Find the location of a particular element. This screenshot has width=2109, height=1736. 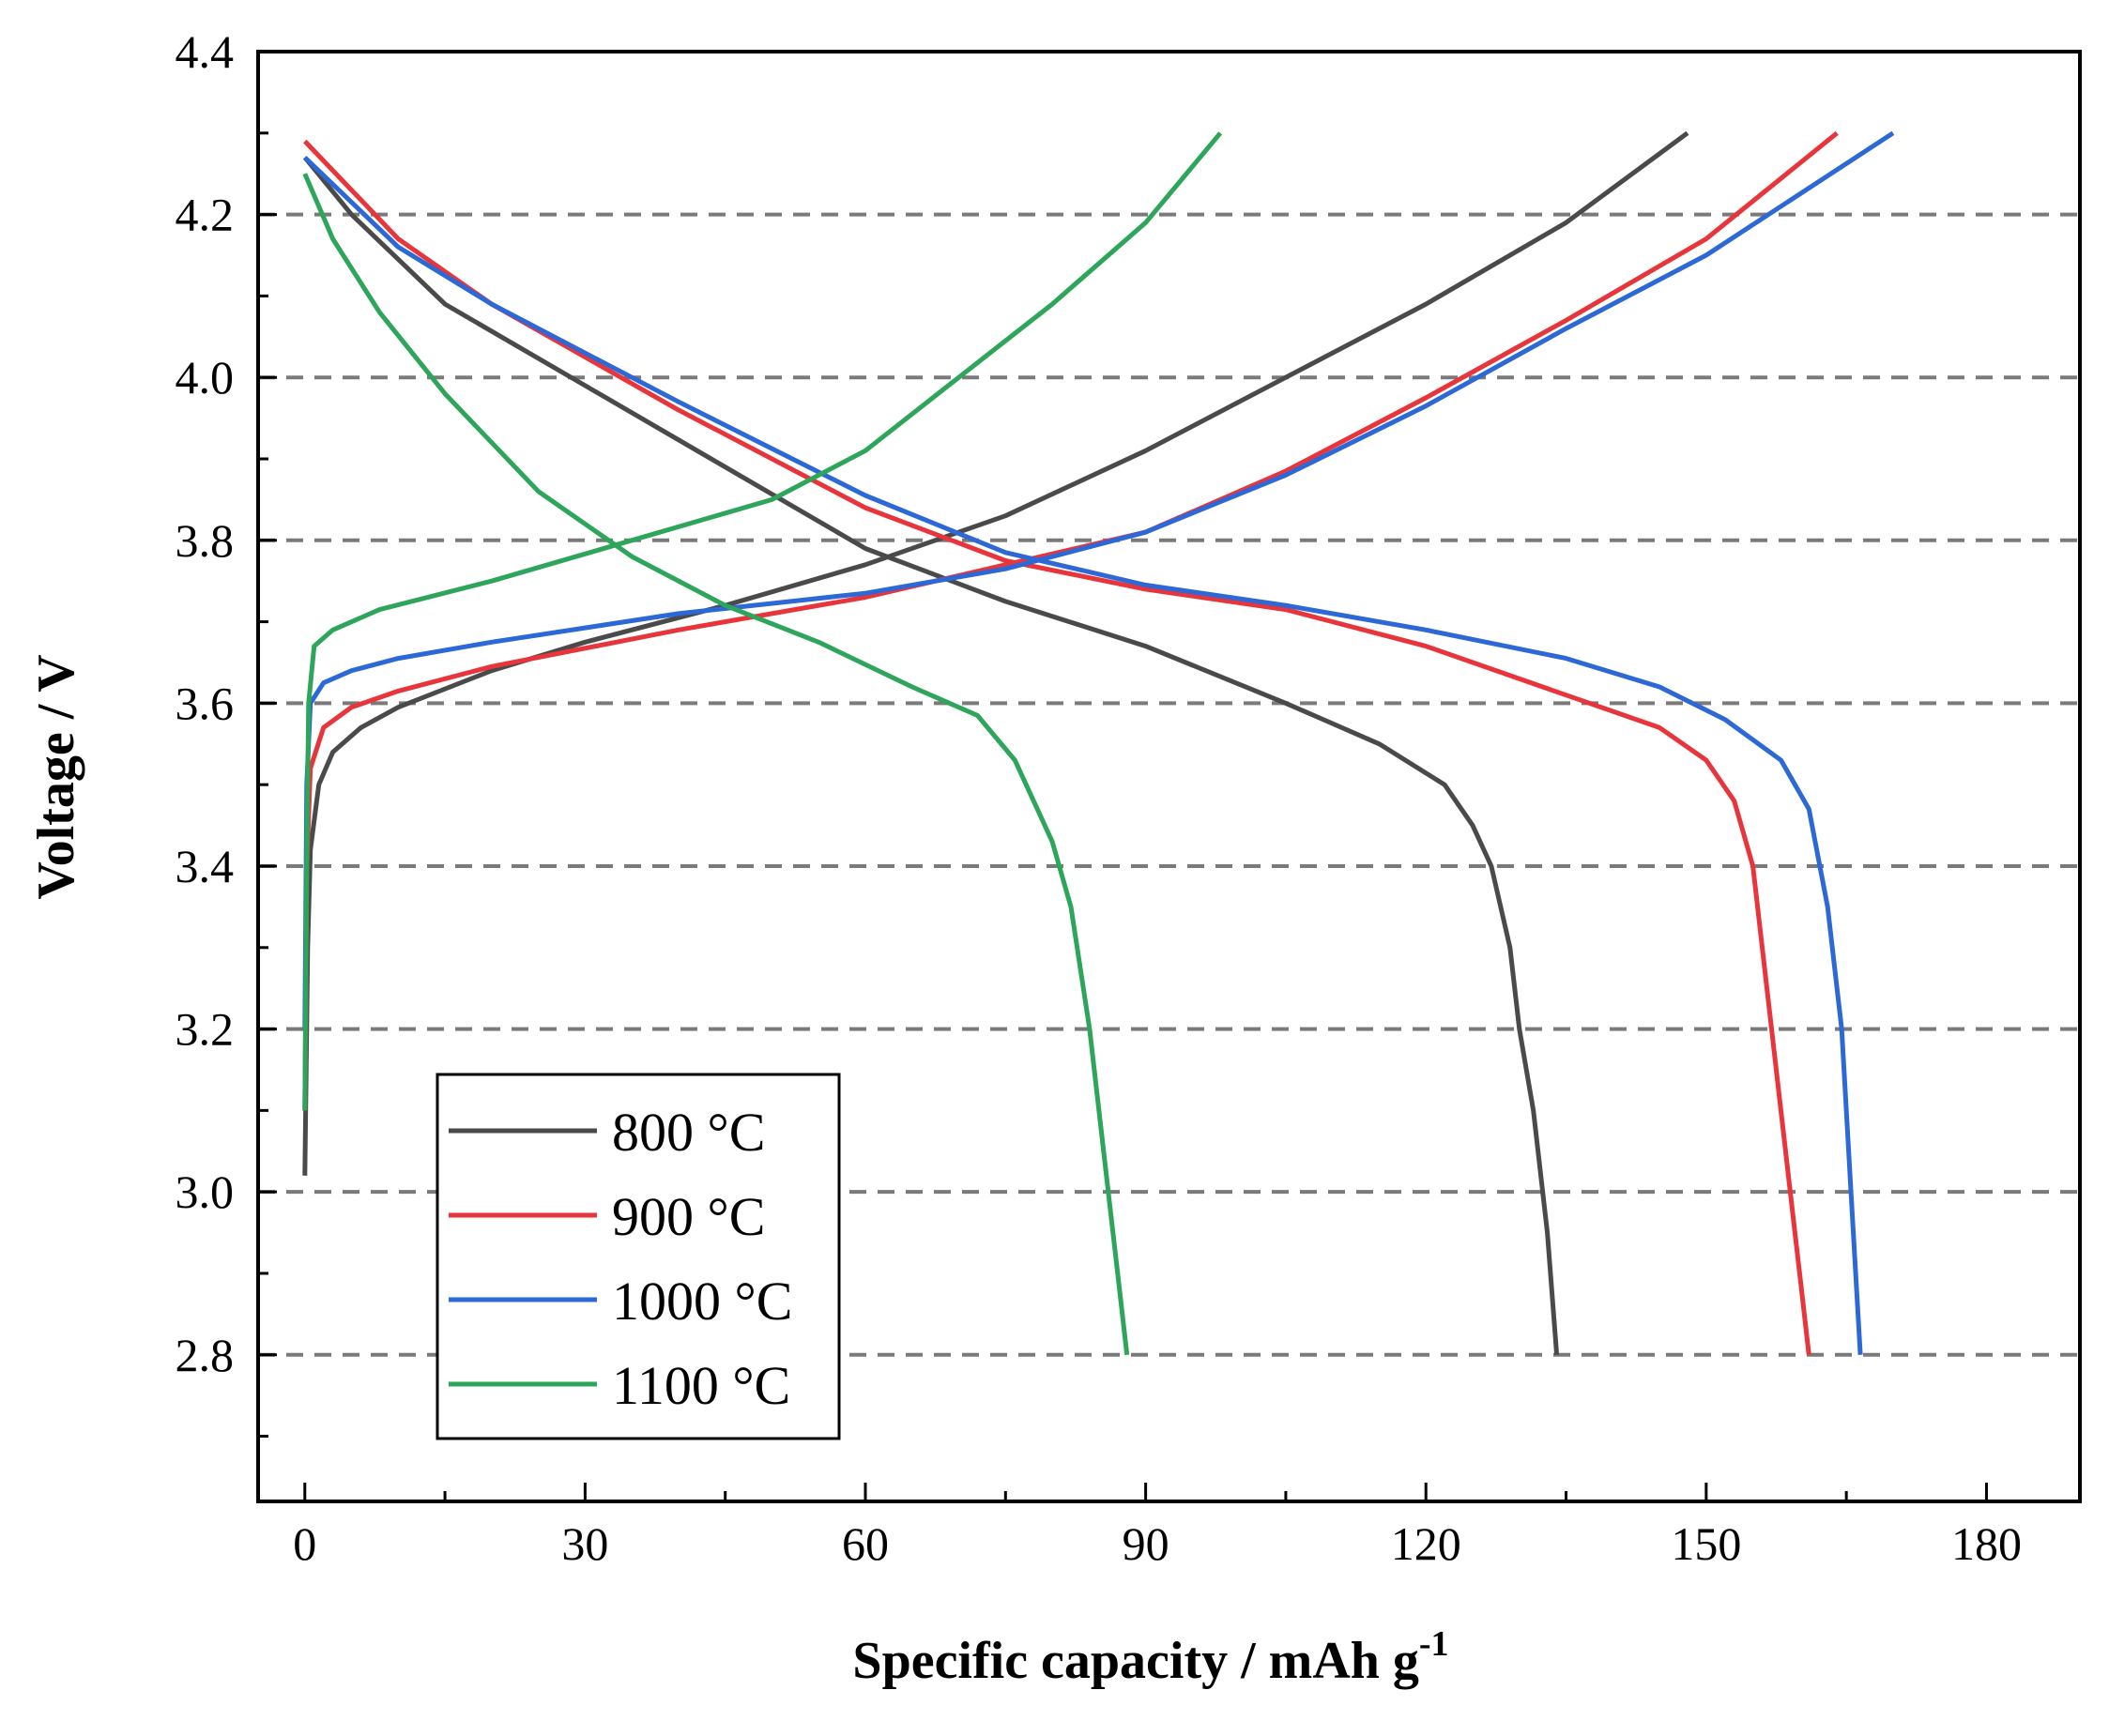

x-axis-title: Specific capacity / mAh g-1 is located at coordinates (1150, 1657).